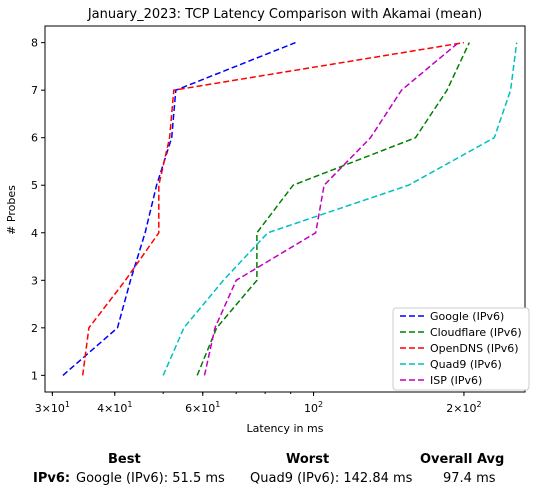 This screenshot has height=496, width=541. Describe the element at coordinates (38, 209) in the screenshot. I see `y-axis: 1 2 3 4 5 6 7 8` at that location.